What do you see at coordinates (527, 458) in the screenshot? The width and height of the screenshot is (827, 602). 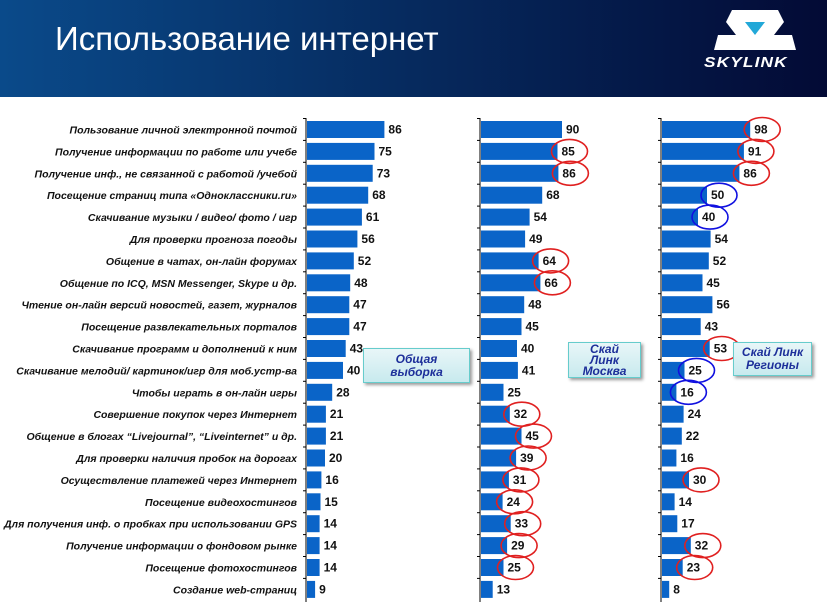 I see `value-label: 39` at bounding box center [527, 458].